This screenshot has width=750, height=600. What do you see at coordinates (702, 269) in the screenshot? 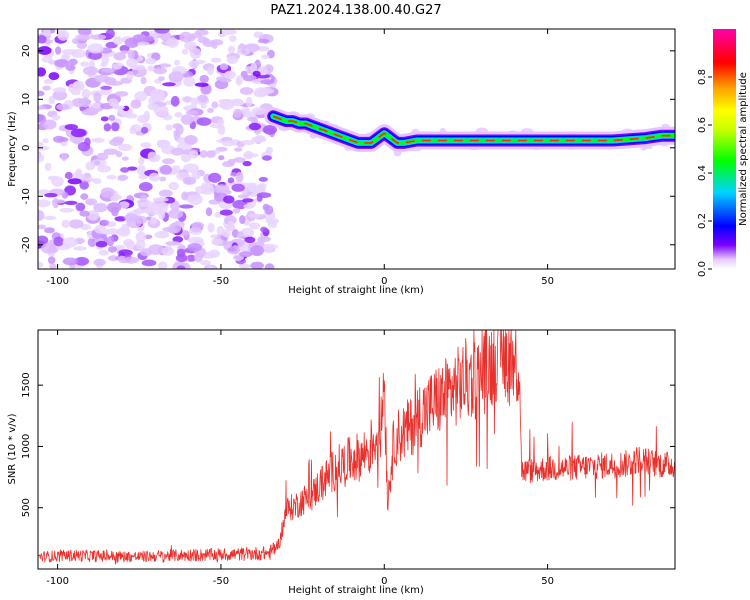
I see `colorbar-tick-label: 0.0` at bounding box center [702, 269].